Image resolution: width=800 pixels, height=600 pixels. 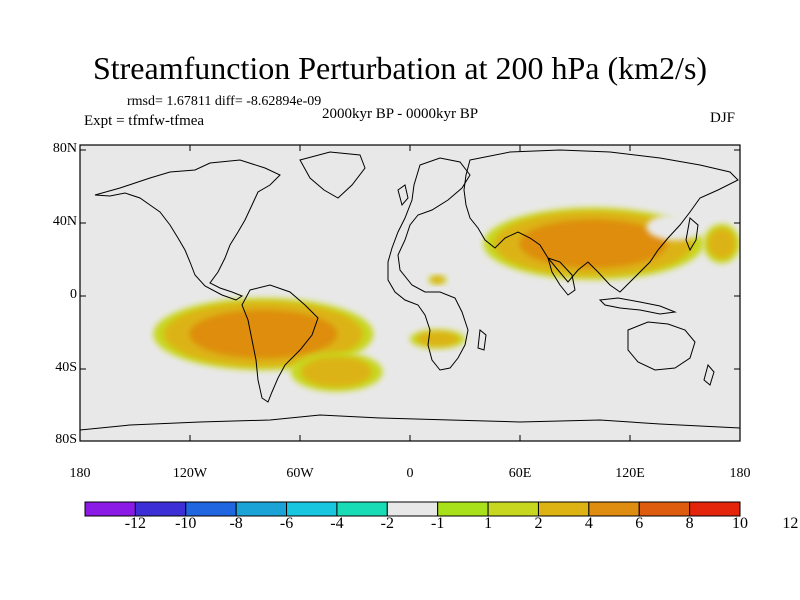 I want to click on lon-label-120e: 120E, so click(x=630, y=473).